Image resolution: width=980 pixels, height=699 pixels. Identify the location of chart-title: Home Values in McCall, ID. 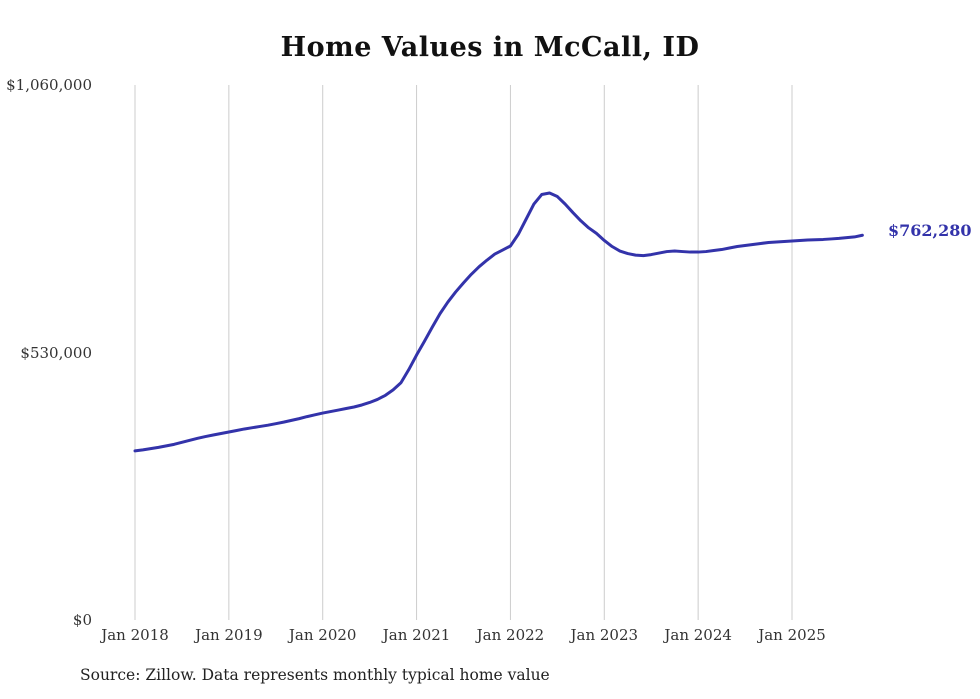
(490, 47).